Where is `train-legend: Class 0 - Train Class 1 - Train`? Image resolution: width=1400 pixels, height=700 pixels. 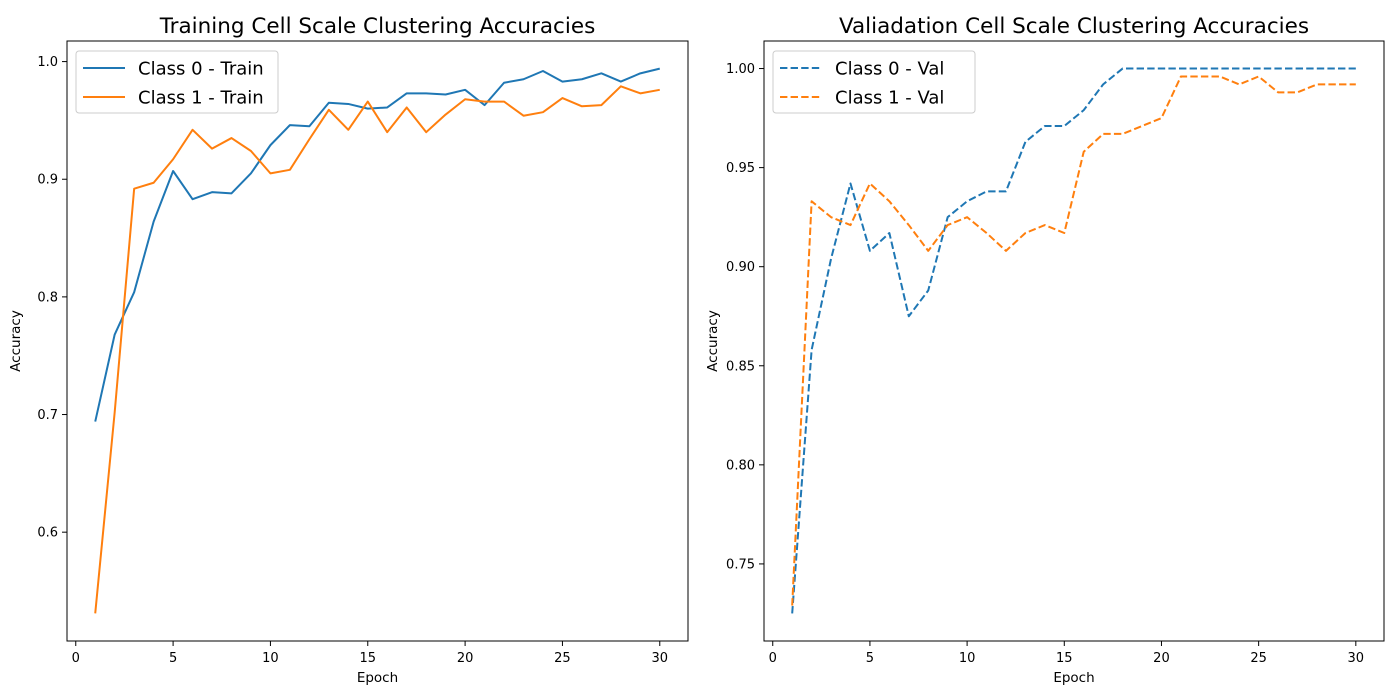 train-legend: Class 0 - Train Class 1 - Train is located at coordinates (177, 82).